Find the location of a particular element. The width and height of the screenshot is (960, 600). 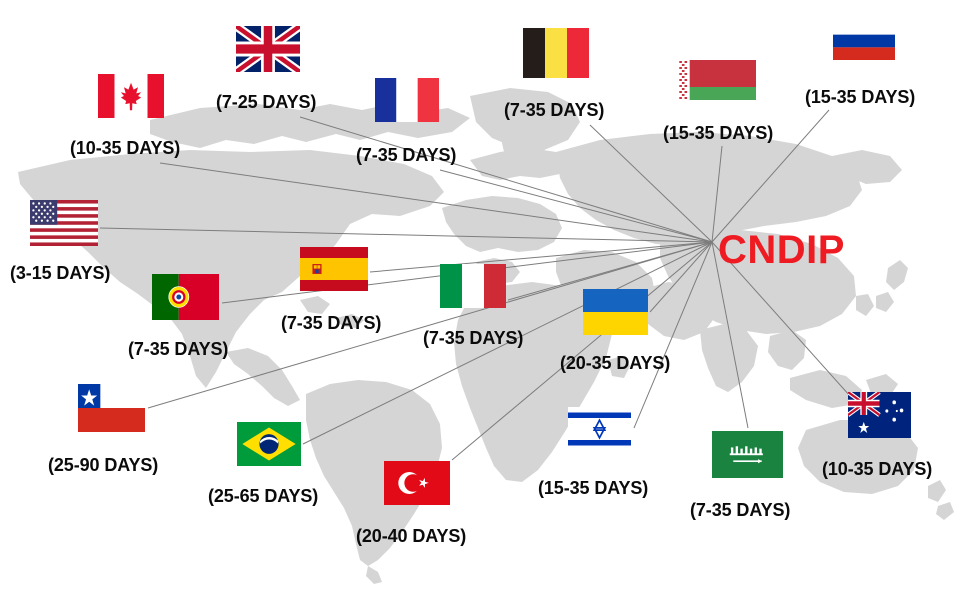

flag-russia-icon is located at coordinates (864, 41).